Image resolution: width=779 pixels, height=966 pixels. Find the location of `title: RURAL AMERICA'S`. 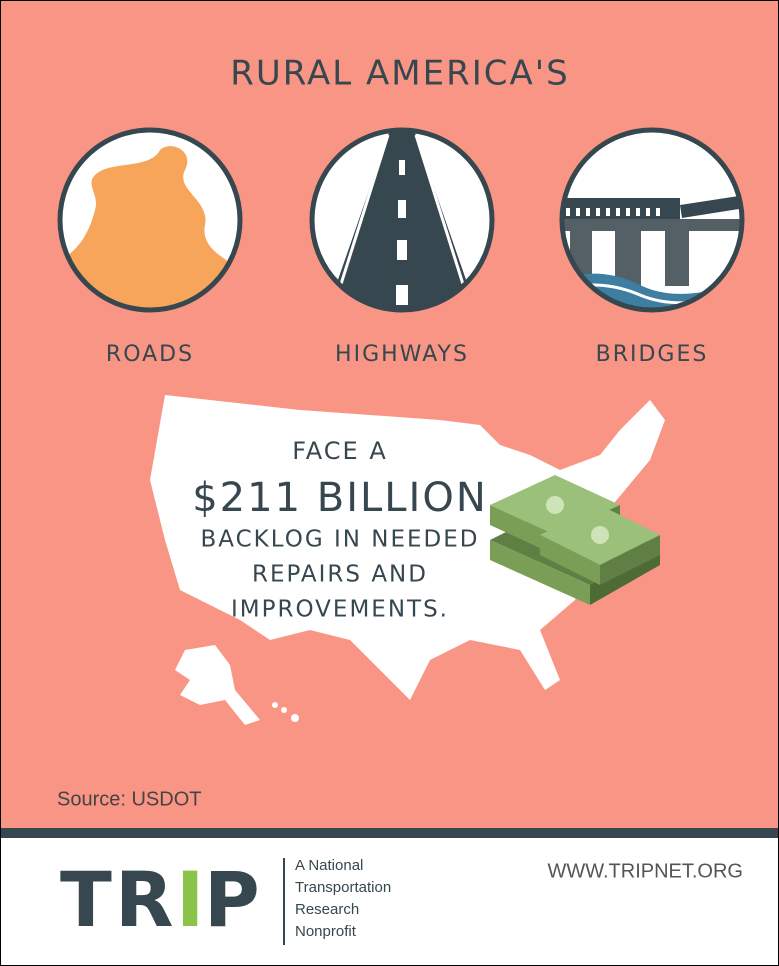

title: RURAL AMERICA'S is located at coordinates (399, 74).